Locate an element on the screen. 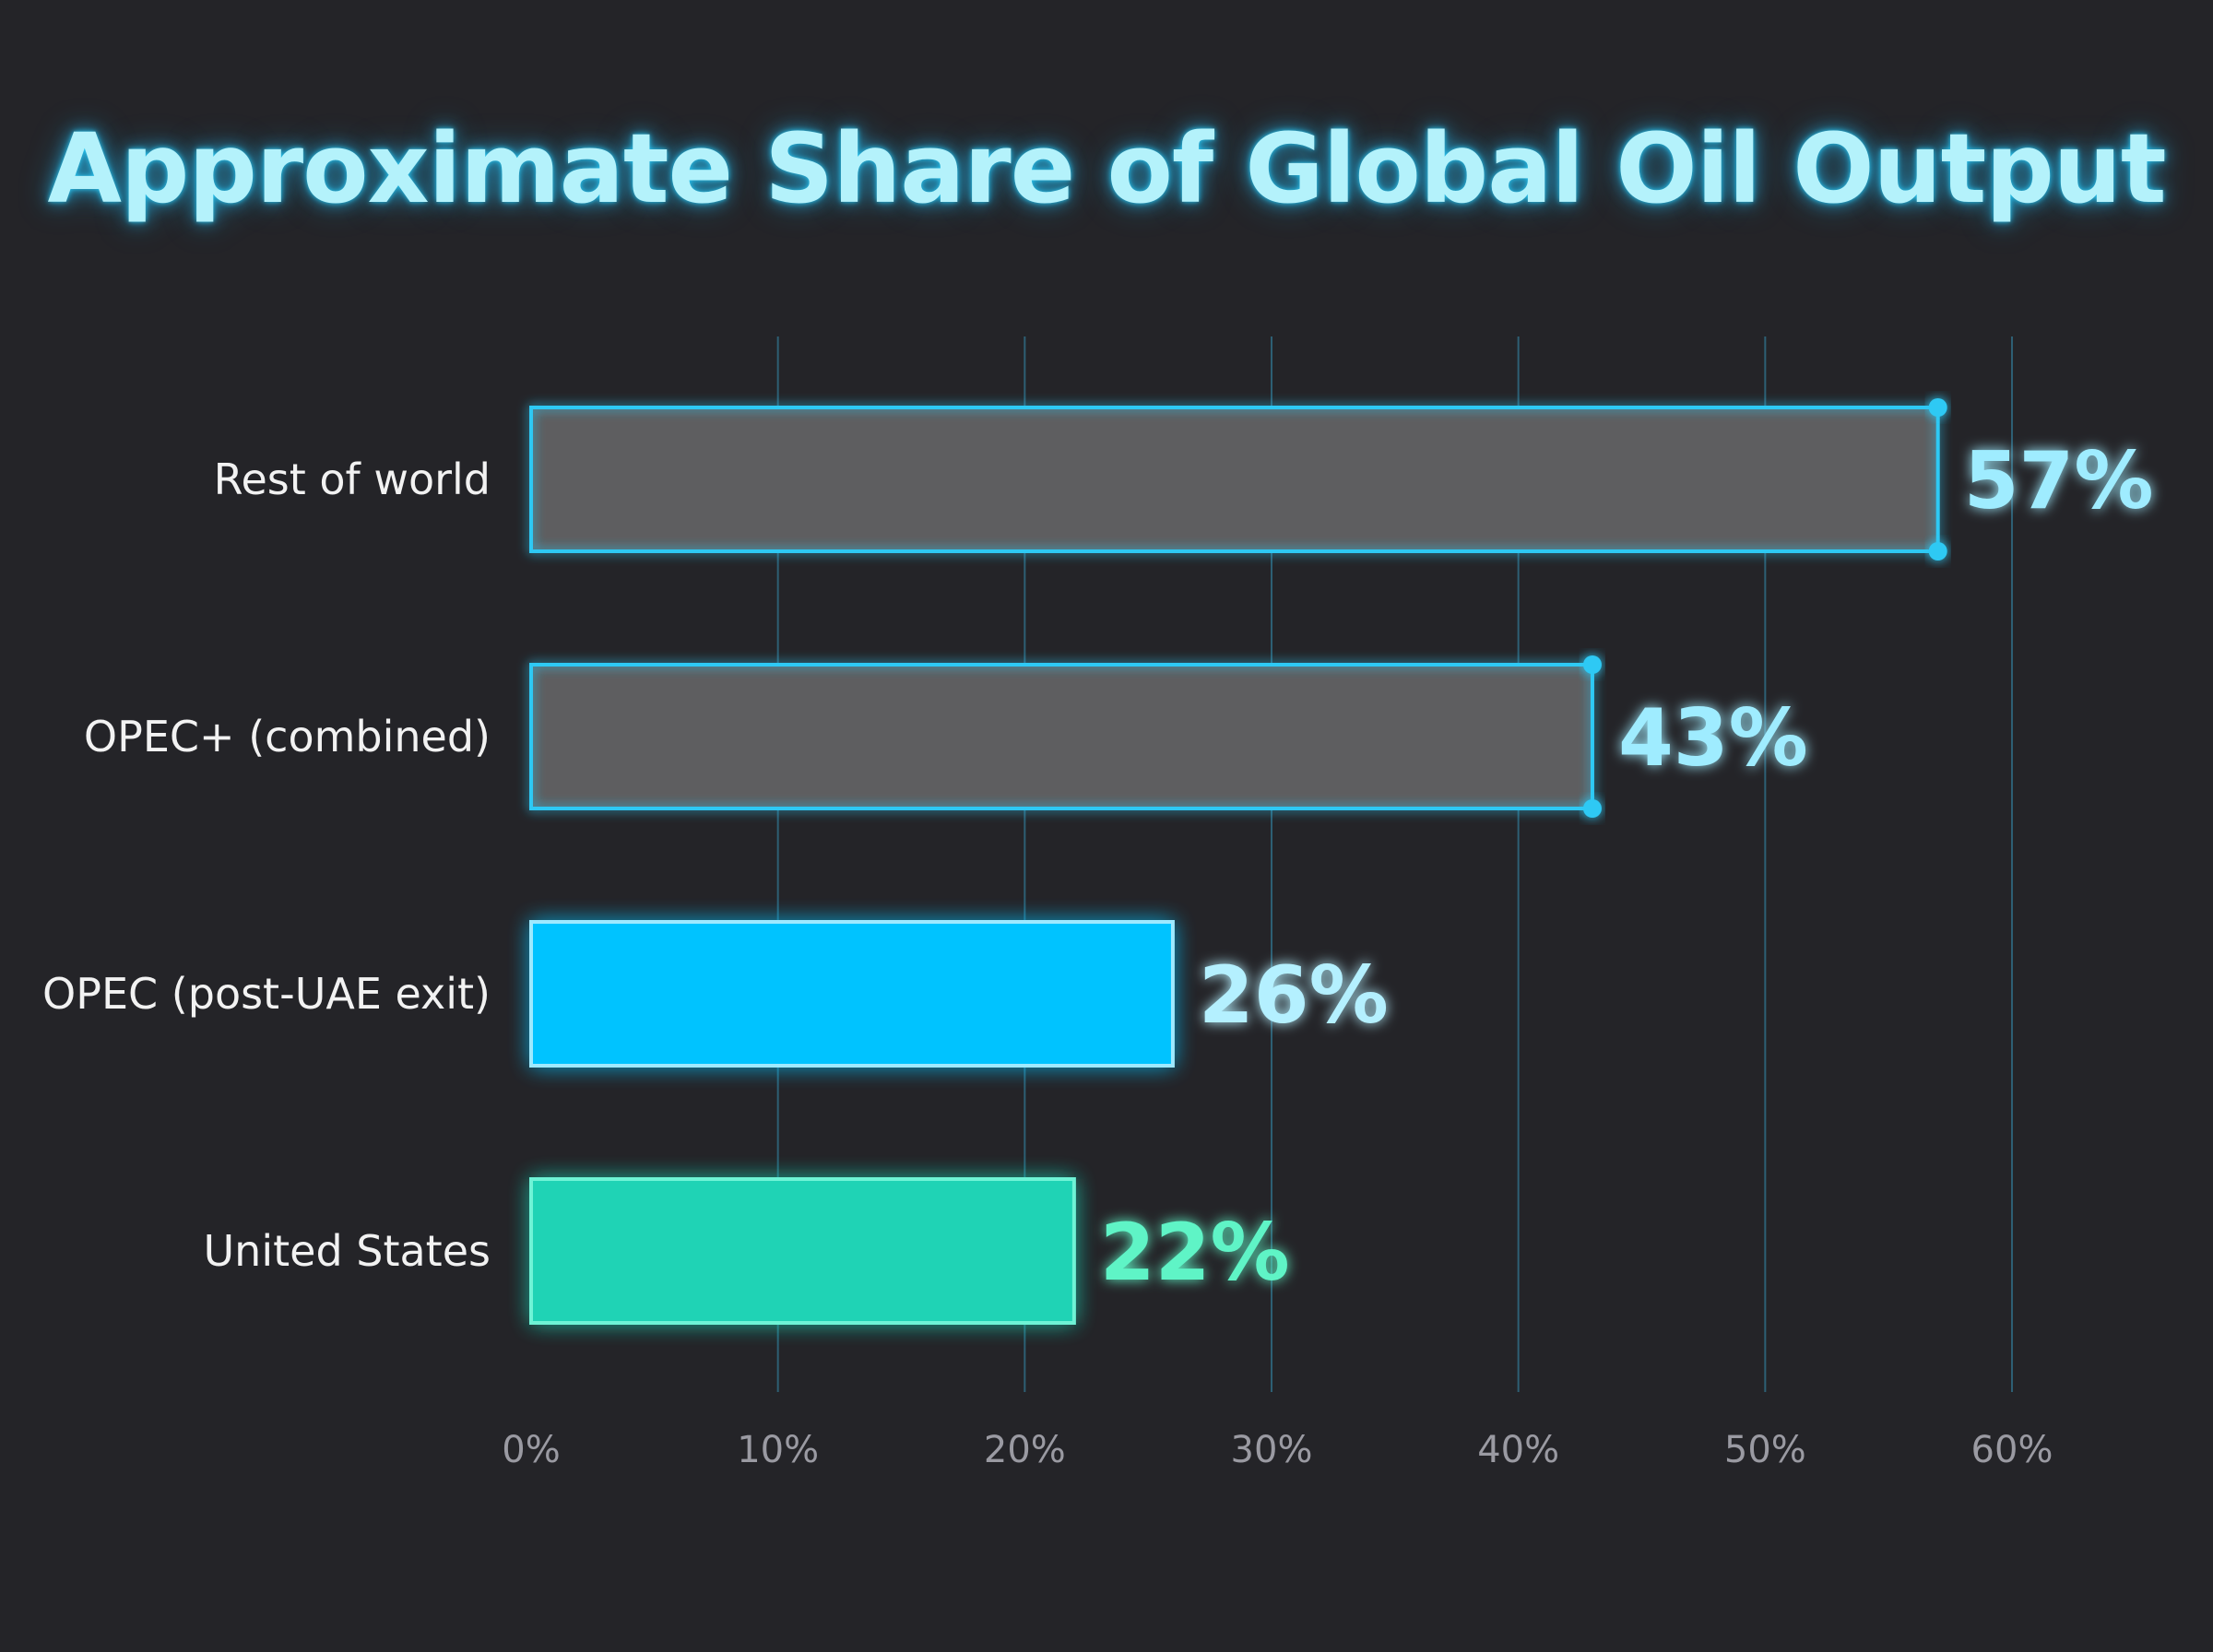  x-tick-label-0: 0% is located at coordinates (531, 1450).